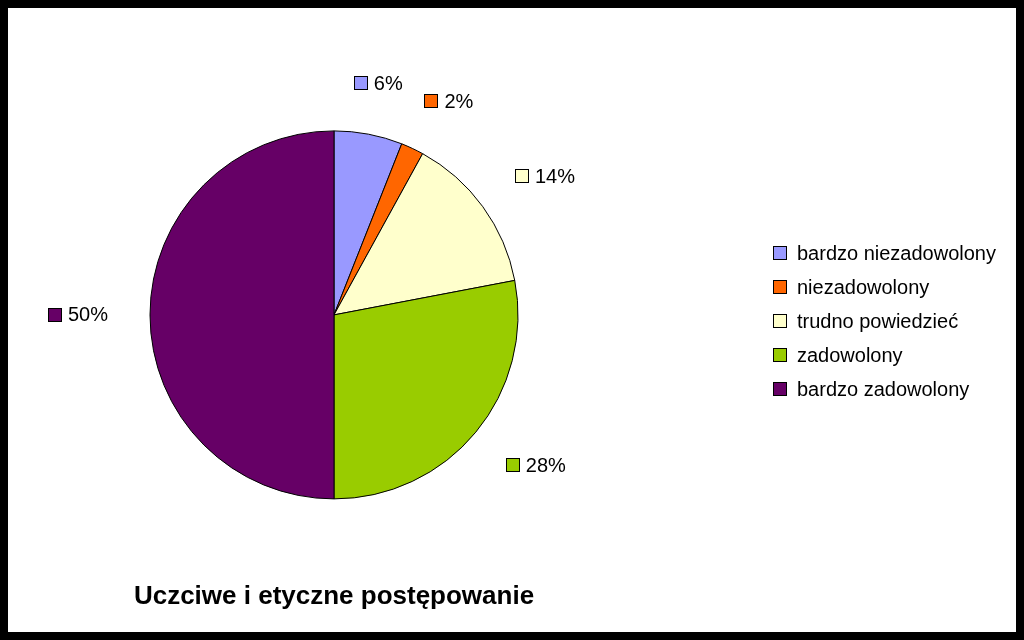  I want to click on legend-label: bardzo zadowolony, so click(883, 389).